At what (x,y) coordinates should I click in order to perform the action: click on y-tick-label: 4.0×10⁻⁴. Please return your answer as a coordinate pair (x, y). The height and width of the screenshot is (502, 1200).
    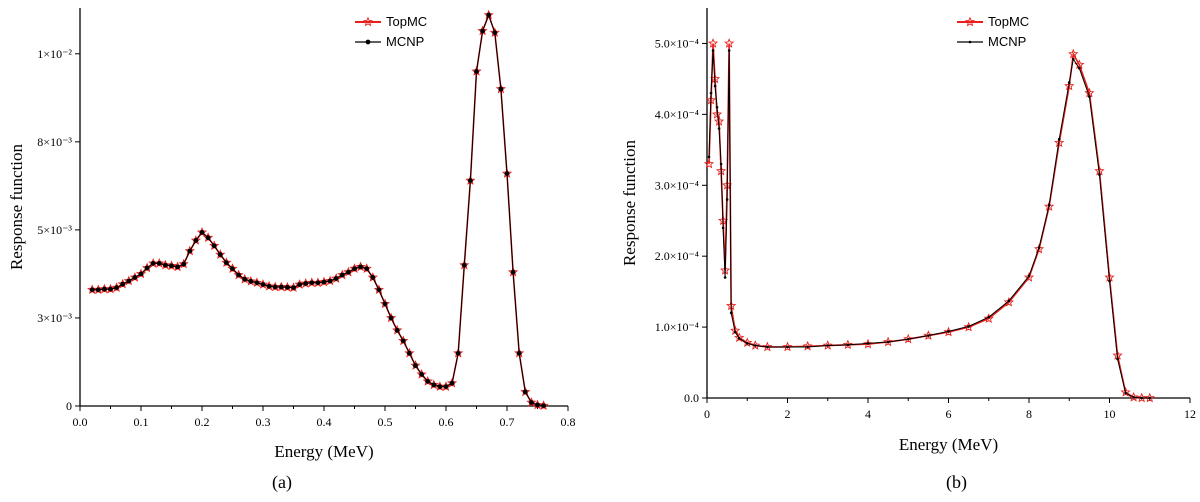
    Looking at the image, I should click on (677, 114).